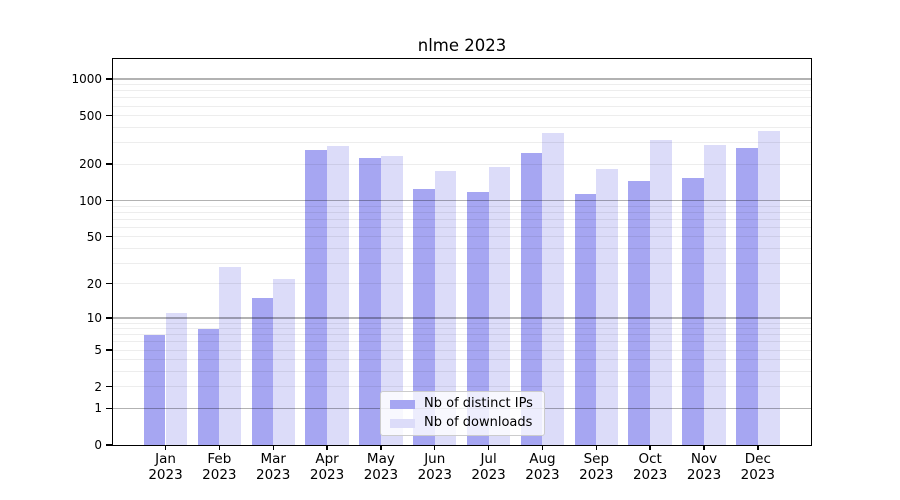 Image resolution: width=900 pixels, height=500 pixels. I want to click on legend: Nb of distinct IPs Nb of downloads, so click(462, 413).